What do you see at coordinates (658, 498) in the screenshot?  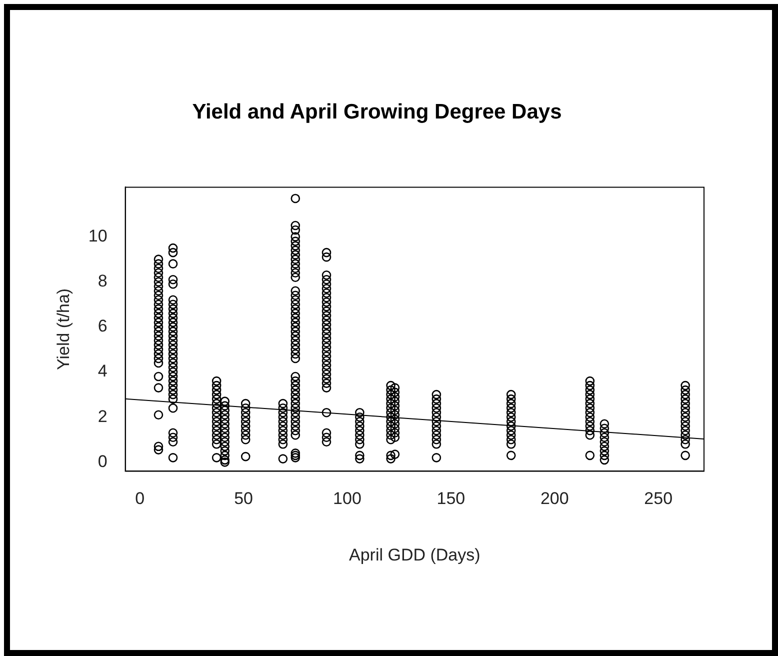 I see `x-tick-label: 250` at bounding box center [658, 498].